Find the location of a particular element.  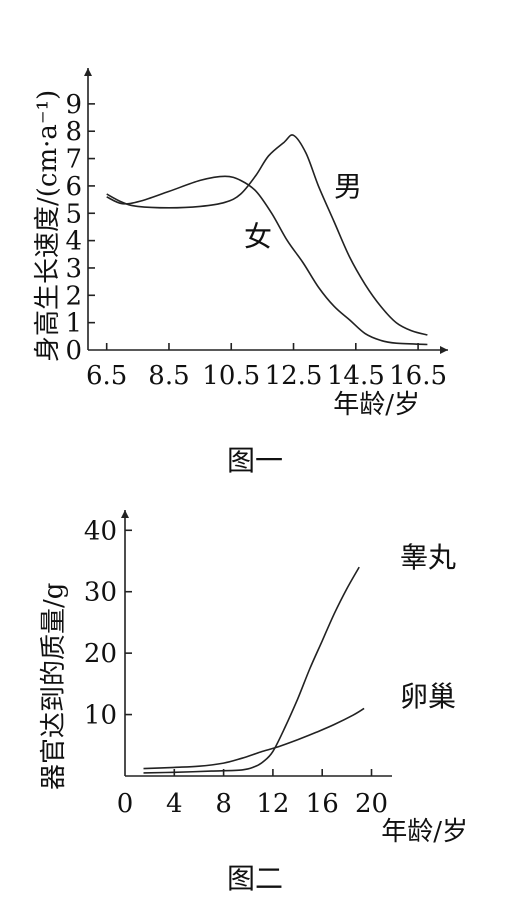

chart2-y-tick-label: 20 is located at coordinates (100, 654).